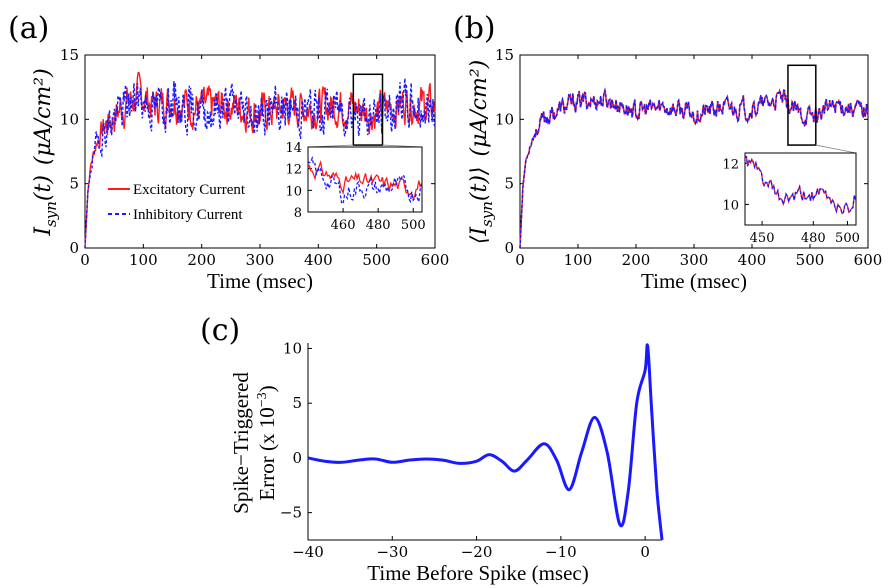 The width and height of the screenshot is (890, 588). I want to click on chart-a-ylabel-arg: (t), so click(43, 188).